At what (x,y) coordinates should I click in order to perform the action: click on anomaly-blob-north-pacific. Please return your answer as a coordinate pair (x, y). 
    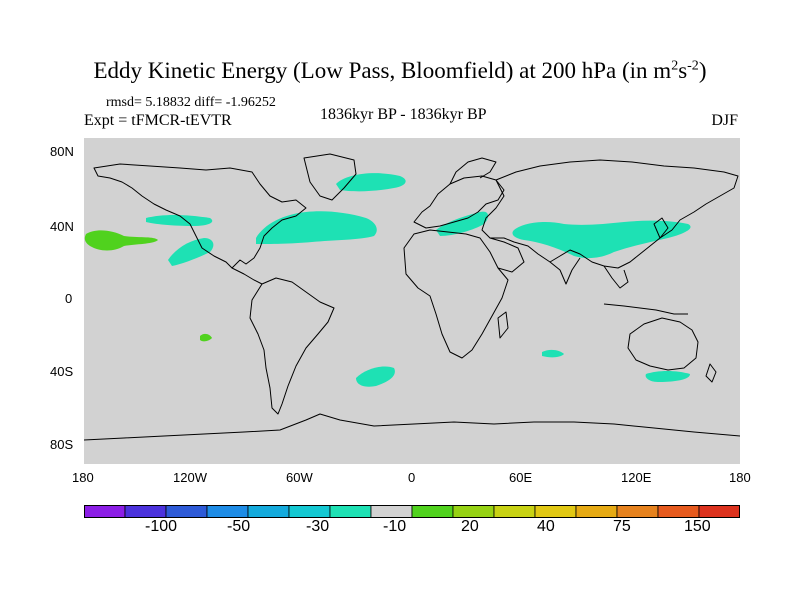
    Looking at the image, I should click on (179, 220).